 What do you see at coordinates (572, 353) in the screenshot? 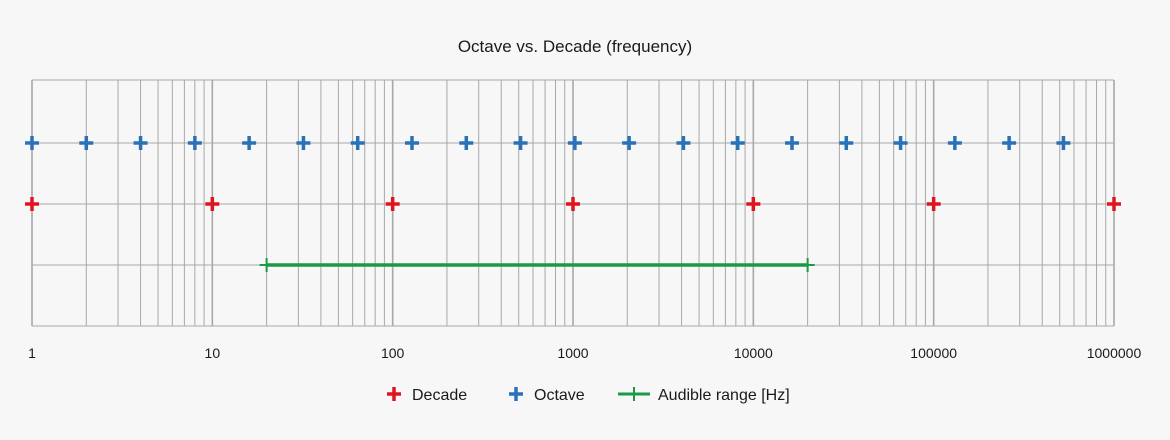
I see `x-tick-label: 1000` at bounding box center [572, 353].